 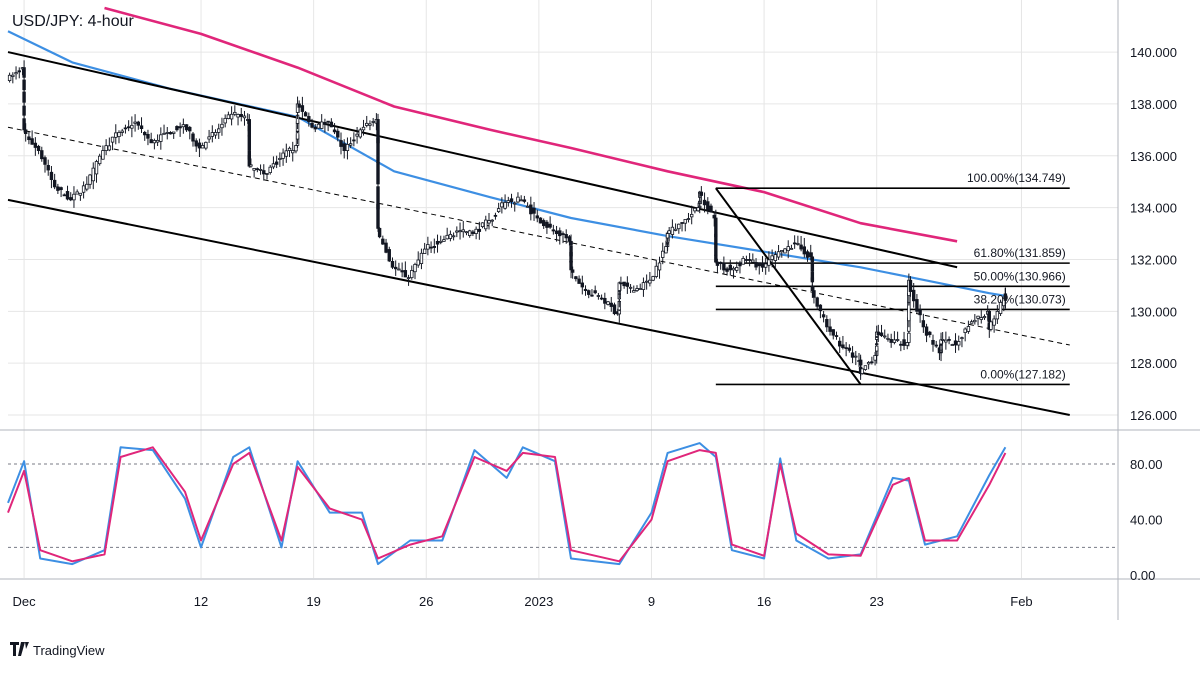 I want to click on stoch-tick-label: 0.00, so click(x=1142, y=575).